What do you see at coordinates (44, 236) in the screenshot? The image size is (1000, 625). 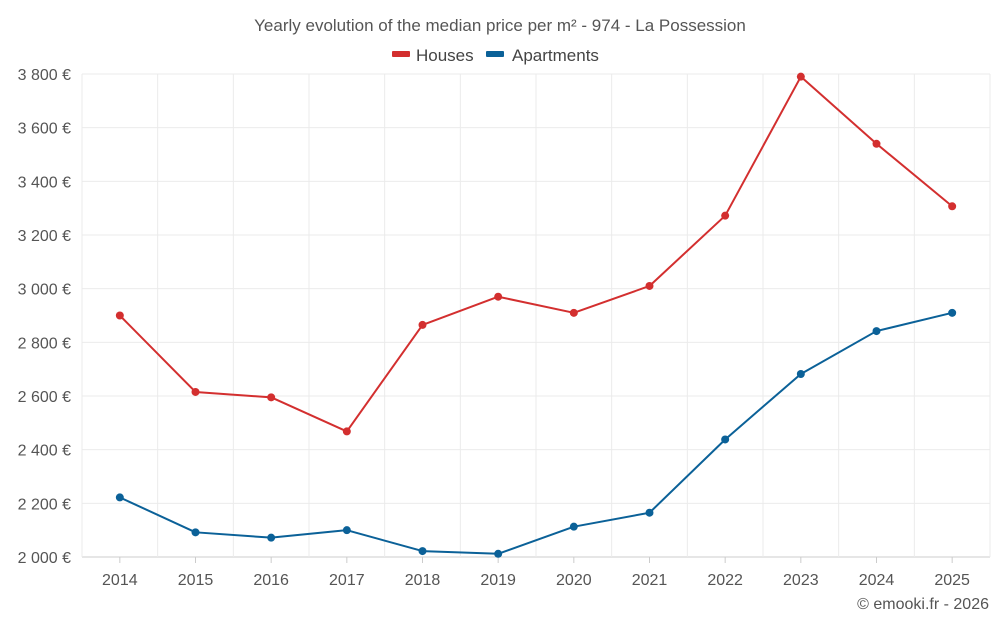 I see `y-tick-label: 3 200 €` at bounding box center [44, 236].